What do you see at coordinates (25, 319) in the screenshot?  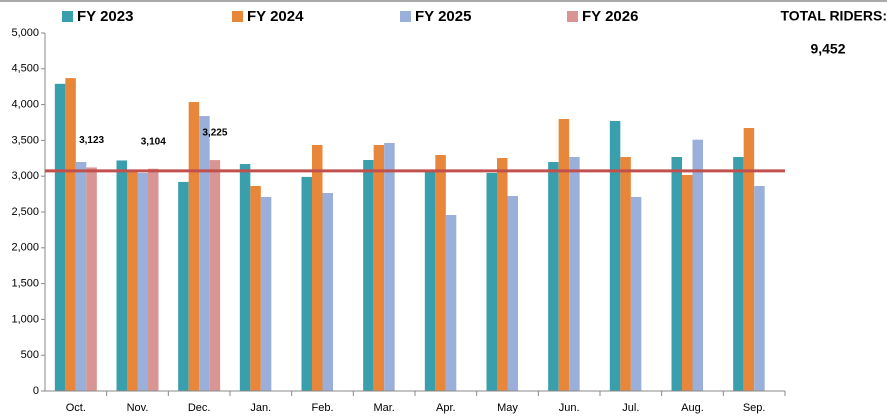 I see `y-tick-label: 1,000` at bounding box center [25, 319].